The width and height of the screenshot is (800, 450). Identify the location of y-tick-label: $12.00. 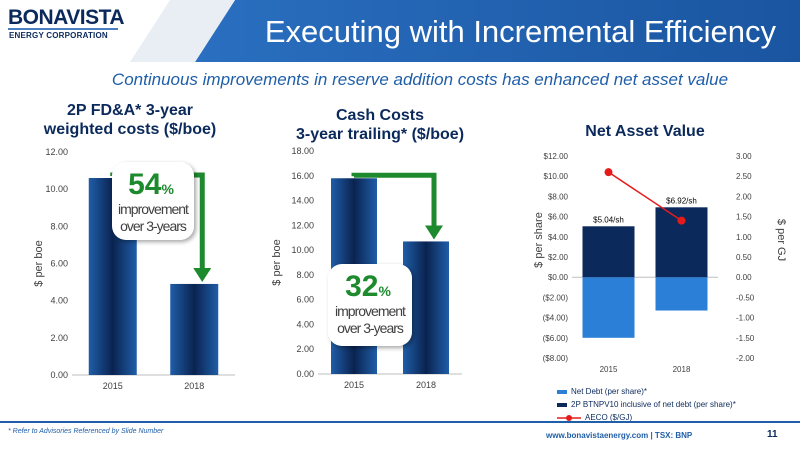
(556, 156).